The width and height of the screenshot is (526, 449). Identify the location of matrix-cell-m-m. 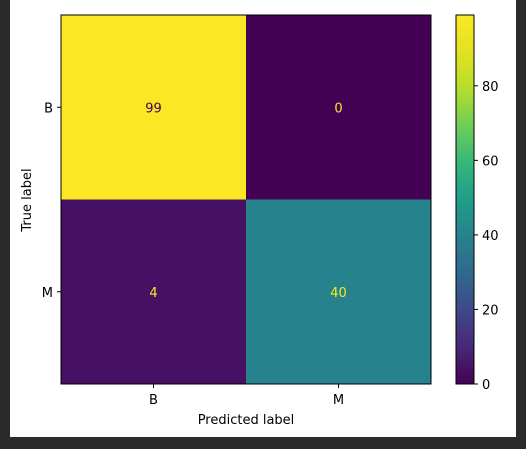
(338, 291).